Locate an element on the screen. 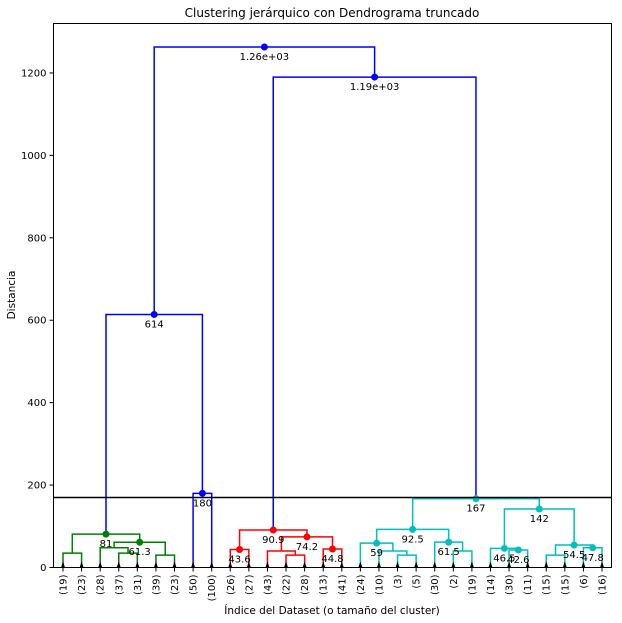  x-leaf-label: (2) is located at coordinates (454, 581).